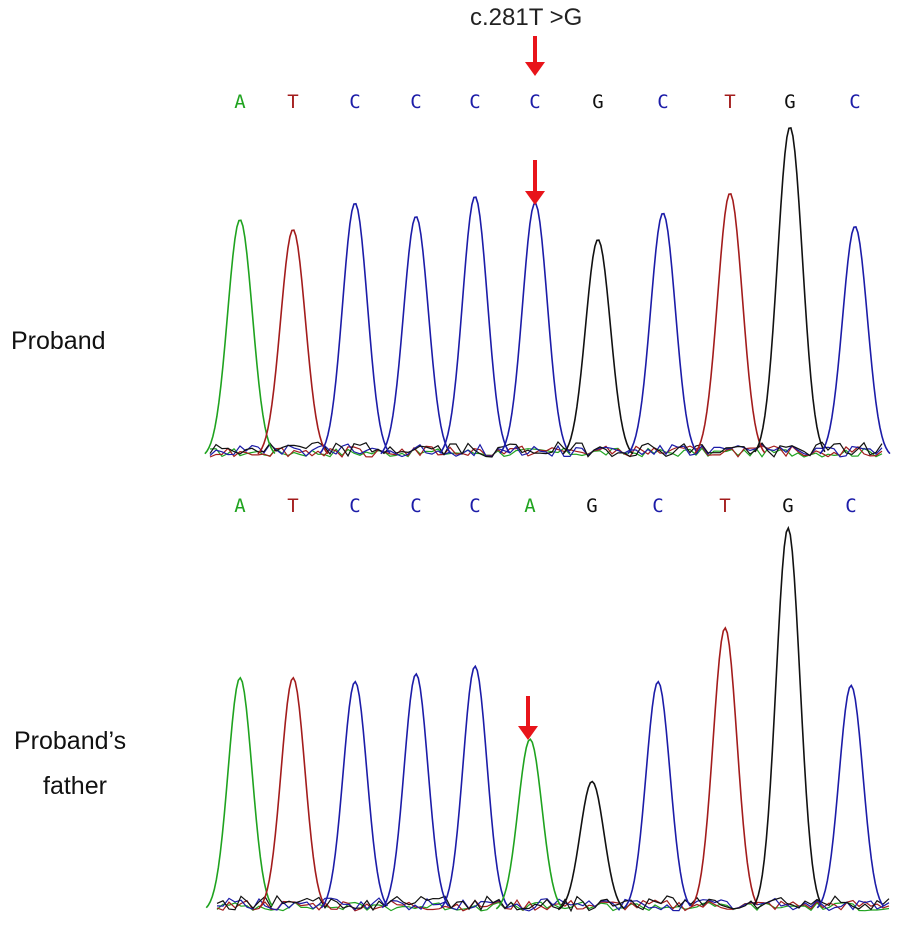 This screenshot has height=935, width=902. Describe the element at coordinates (526, 17) in the screenshot. I see `mutation-label: c.281T >G` at that location.